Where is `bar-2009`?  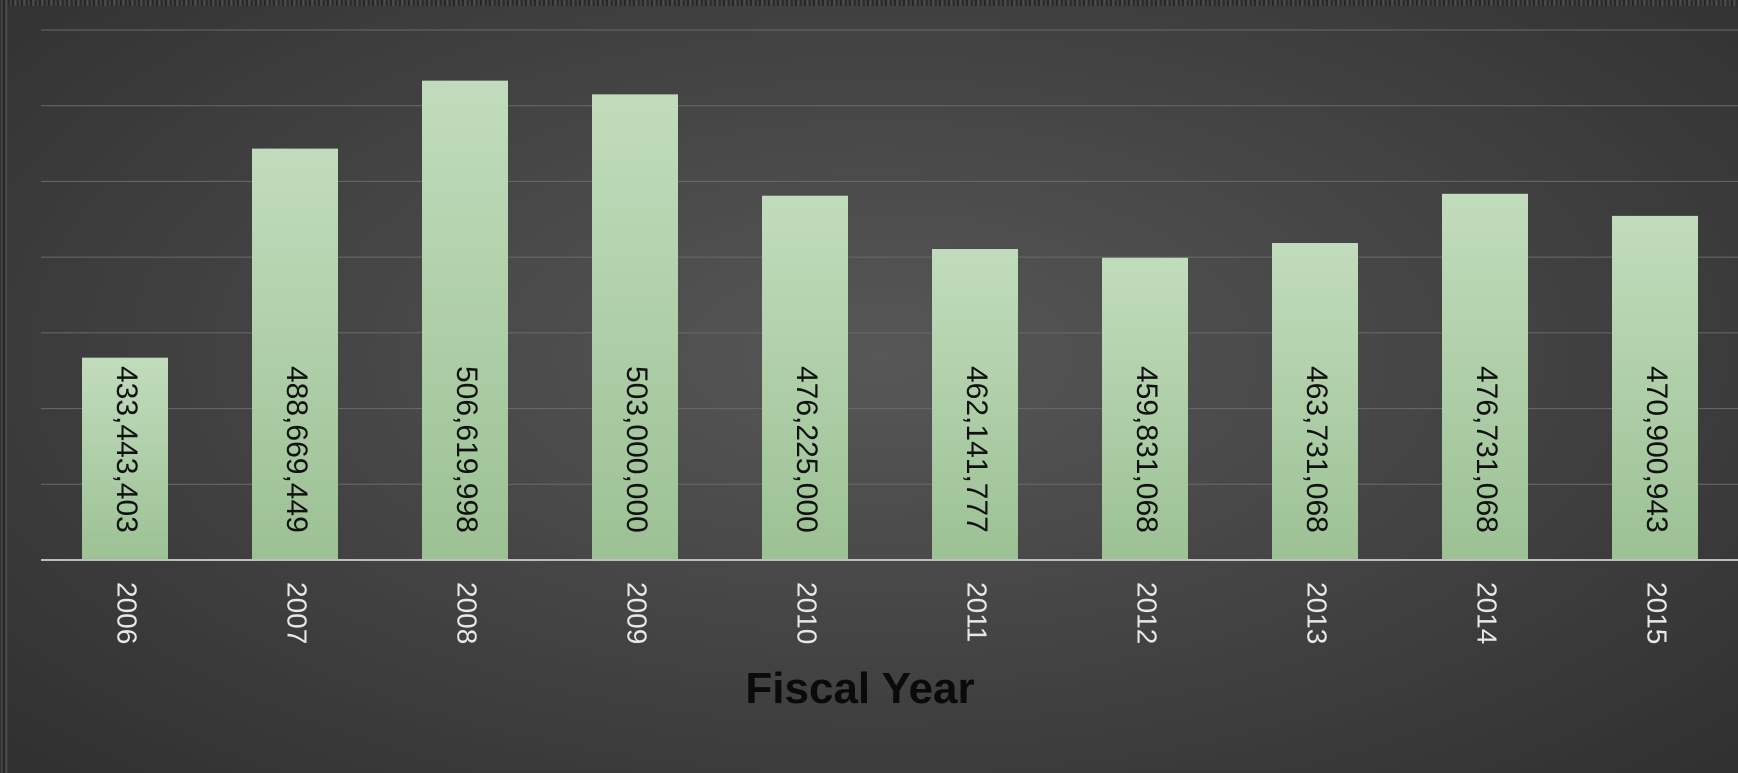 bar-2009 is located at coordinates (635, 327).